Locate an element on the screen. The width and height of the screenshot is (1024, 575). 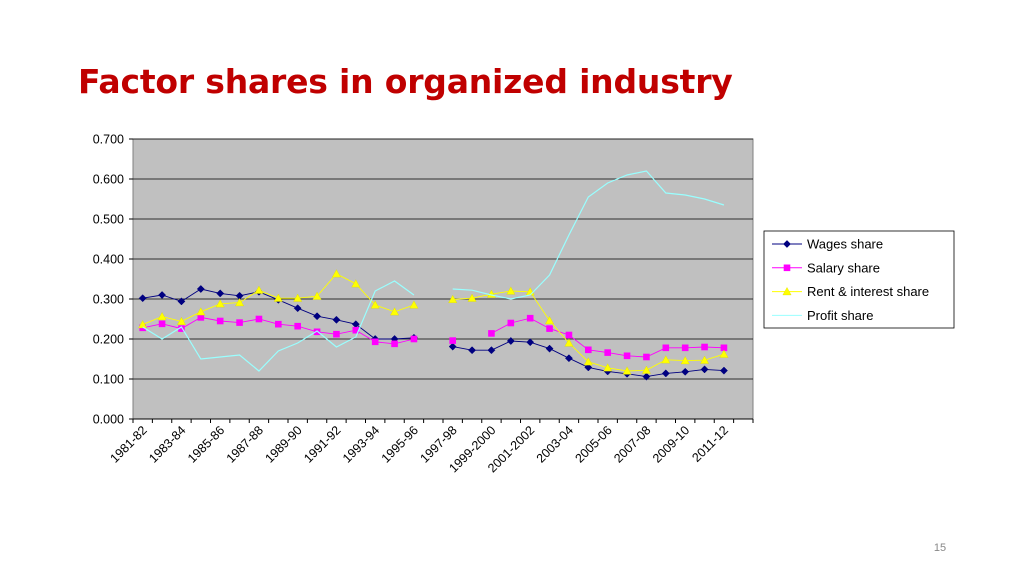
x-tick-label: 2011-12 is located at coordinates (710, 444).